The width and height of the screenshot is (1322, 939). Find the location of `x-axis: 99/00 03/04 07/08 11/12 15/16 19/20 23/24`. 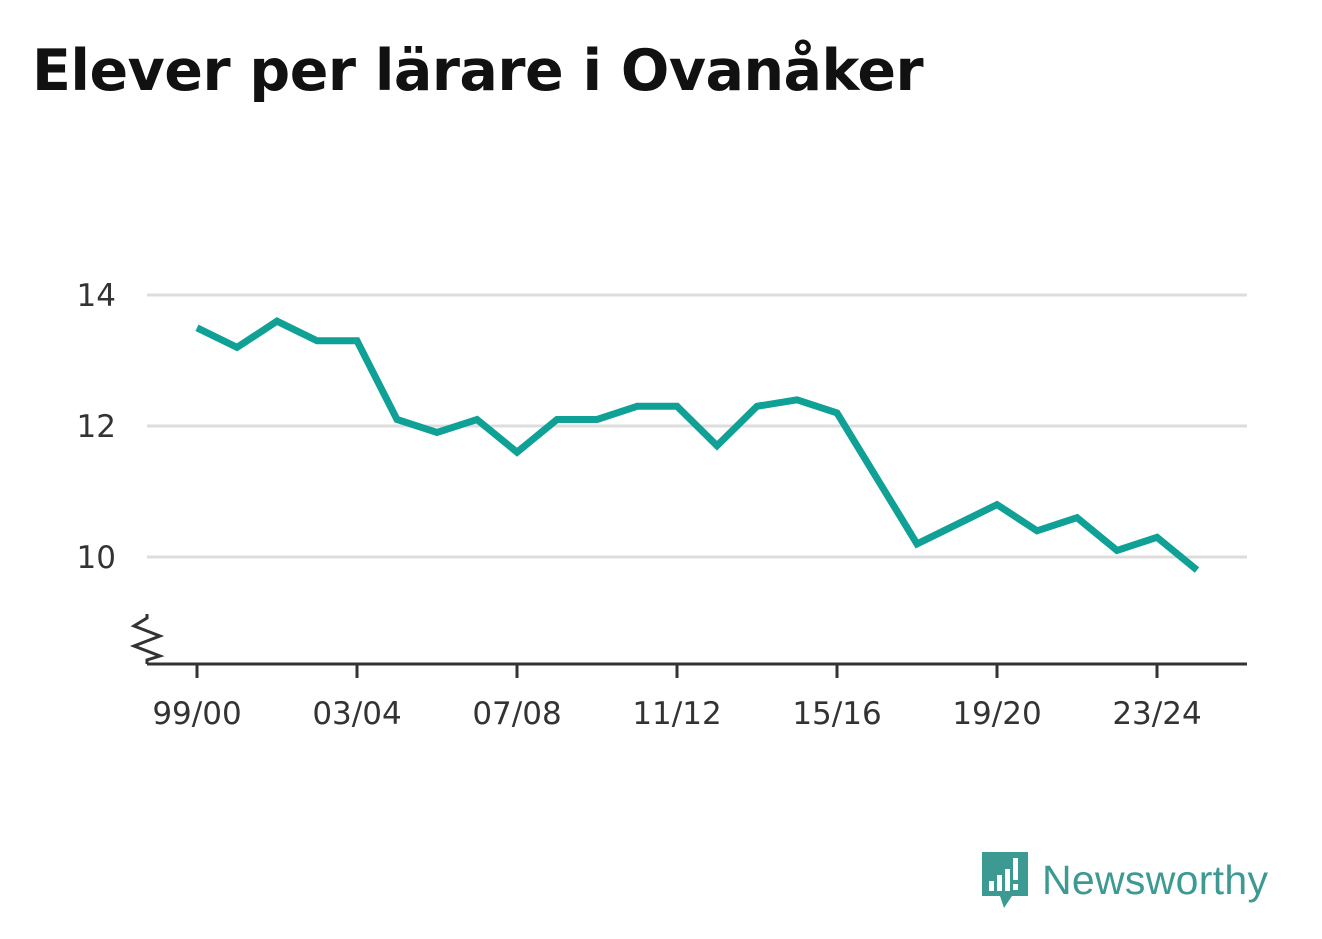

x-axis: 99/00 03/04 07/08 11/12 15/16 19/20 23/24 is located at coordinates (688, 673).